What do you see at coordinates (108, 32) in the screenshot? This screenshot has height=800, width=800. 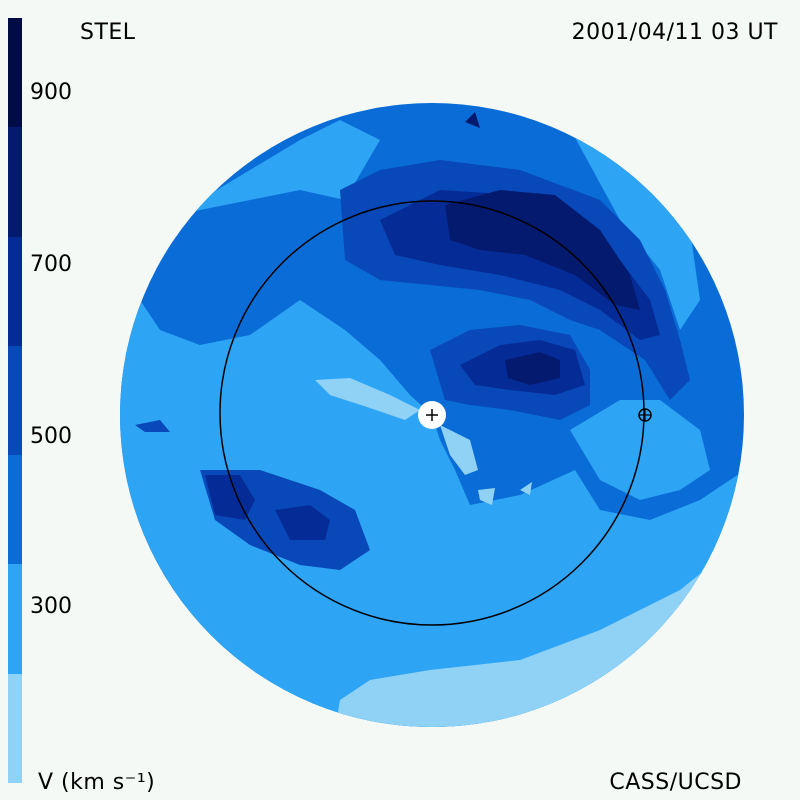 I see `source-label: STEL` at bounding box center [108, 32].